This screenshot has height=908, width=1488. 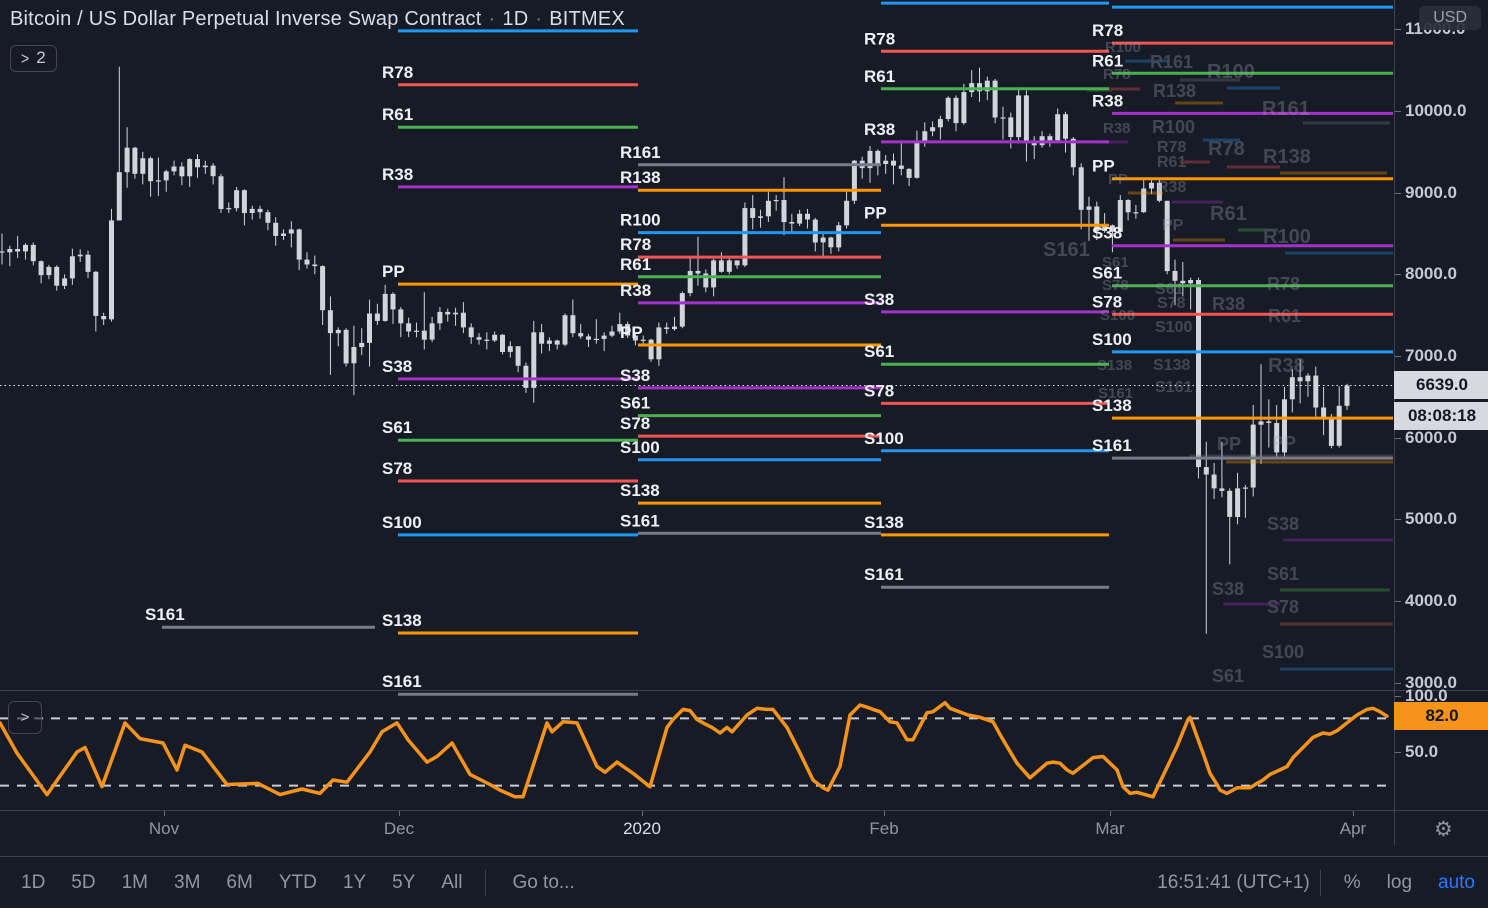 I want to click on pivot-label-Feb-S78: S78, so click(x=879, y=390).